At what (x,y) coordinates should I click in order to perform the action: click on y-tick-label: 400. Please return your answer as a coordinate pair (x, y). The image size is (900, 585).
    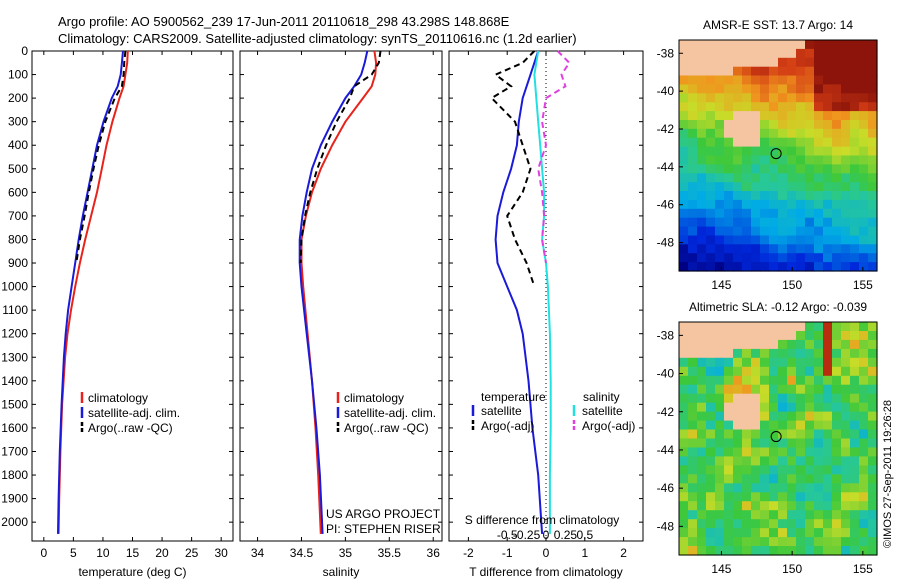
    Looking at the image, I should click on (18, 145).